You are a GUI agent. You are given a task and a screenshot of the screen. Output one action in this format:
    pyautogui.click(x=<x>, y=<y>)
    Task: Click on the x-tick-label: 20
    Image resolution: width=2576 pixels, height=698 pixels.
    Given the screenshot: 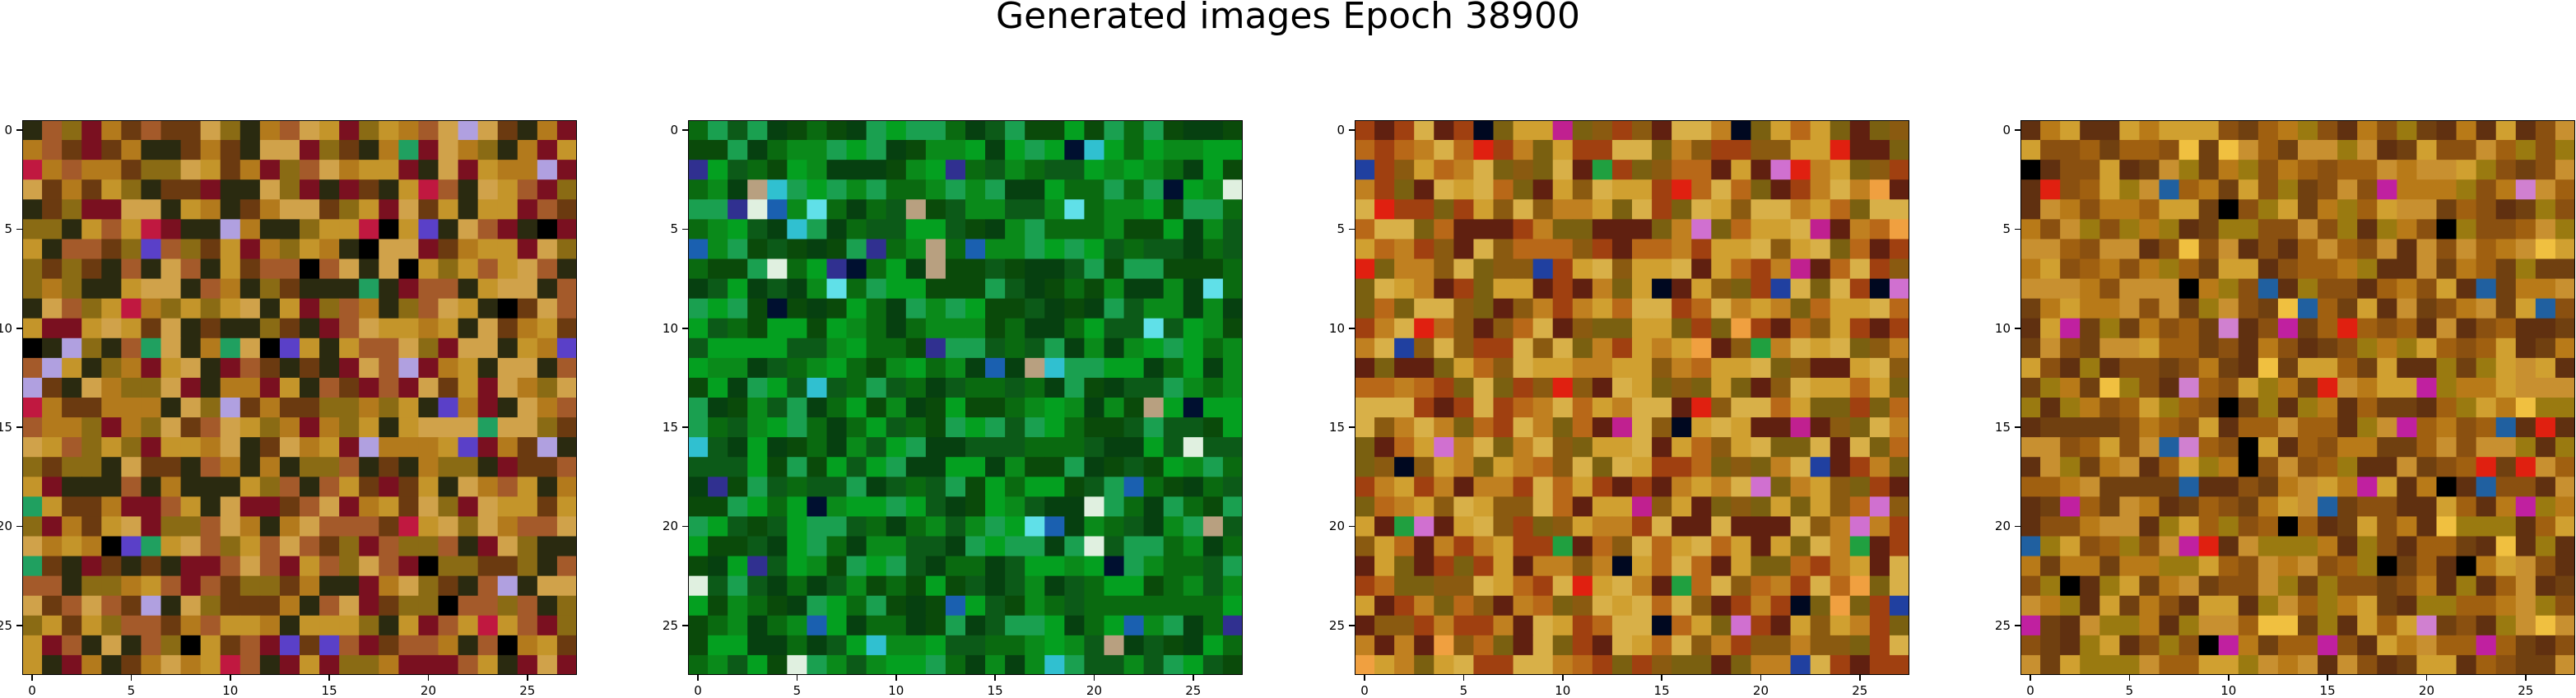 What is the action you would take?
    pyautogui.click(x=428, y=690)
    